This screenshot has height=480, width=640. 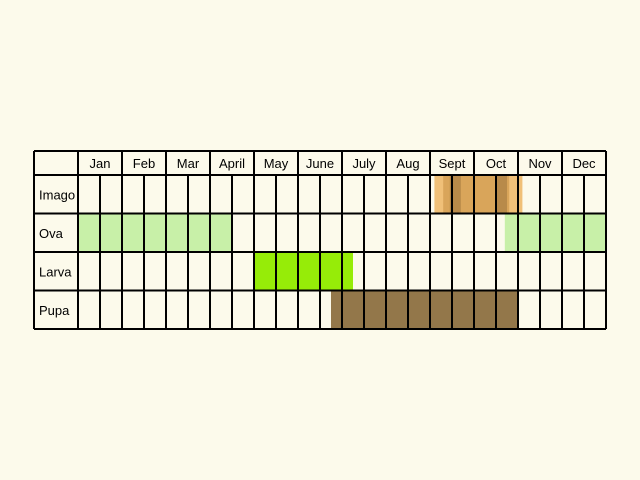 What do you see at coordinates (51, 233) in the screenshot?
I see `stage-label-ova: Ova` at bounding box center [51, 233].